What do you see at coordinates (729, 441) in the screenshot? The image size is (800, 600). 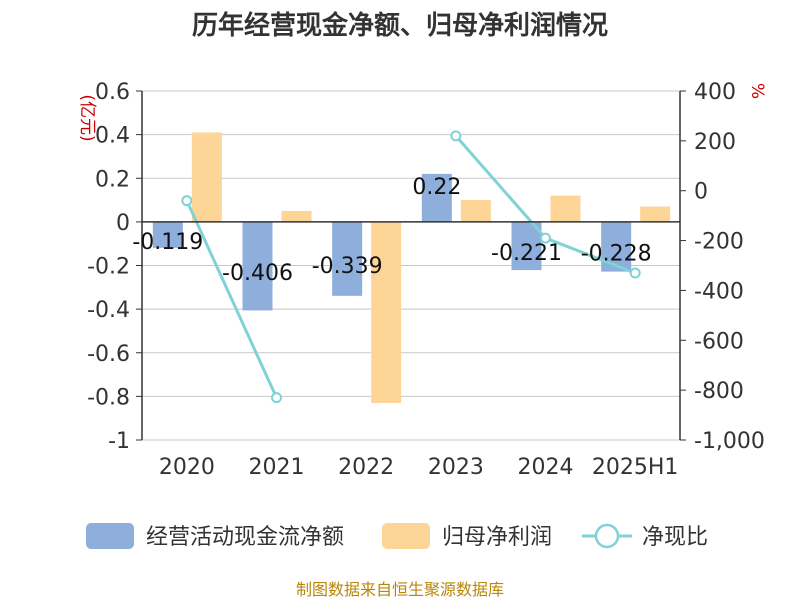 I see `right-tick-label: -1,000` at bounding box center [729, 441].